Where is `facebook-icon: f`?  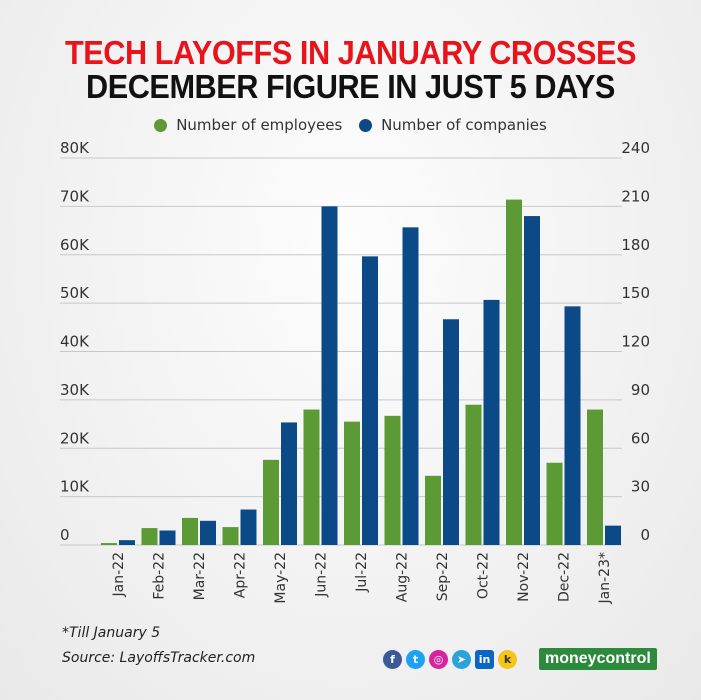 facebook-icon: f is located at coordinates (392, 659).